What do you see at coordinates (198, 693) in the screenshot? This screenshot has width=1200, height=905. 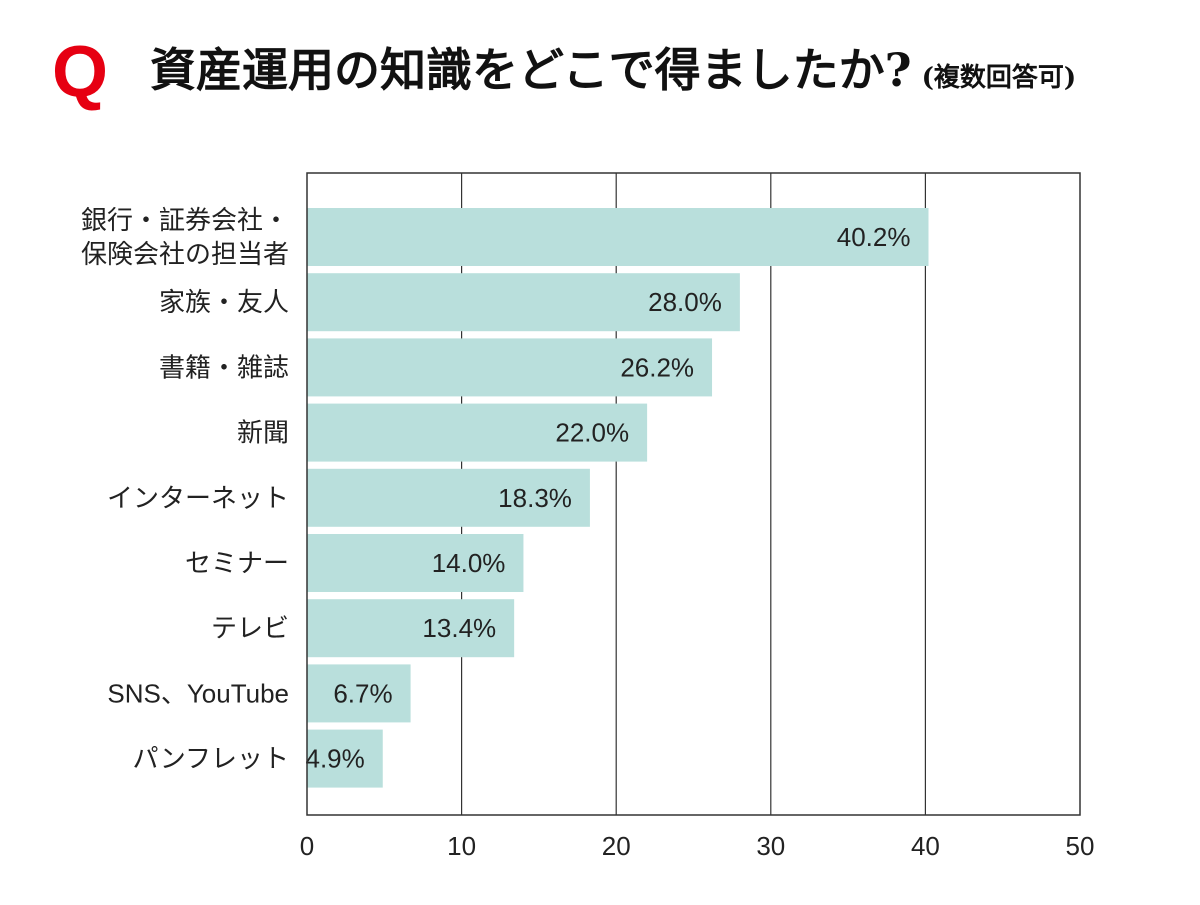 I see `category-label: SNS、YouTube` at bounding box center [198, 693].